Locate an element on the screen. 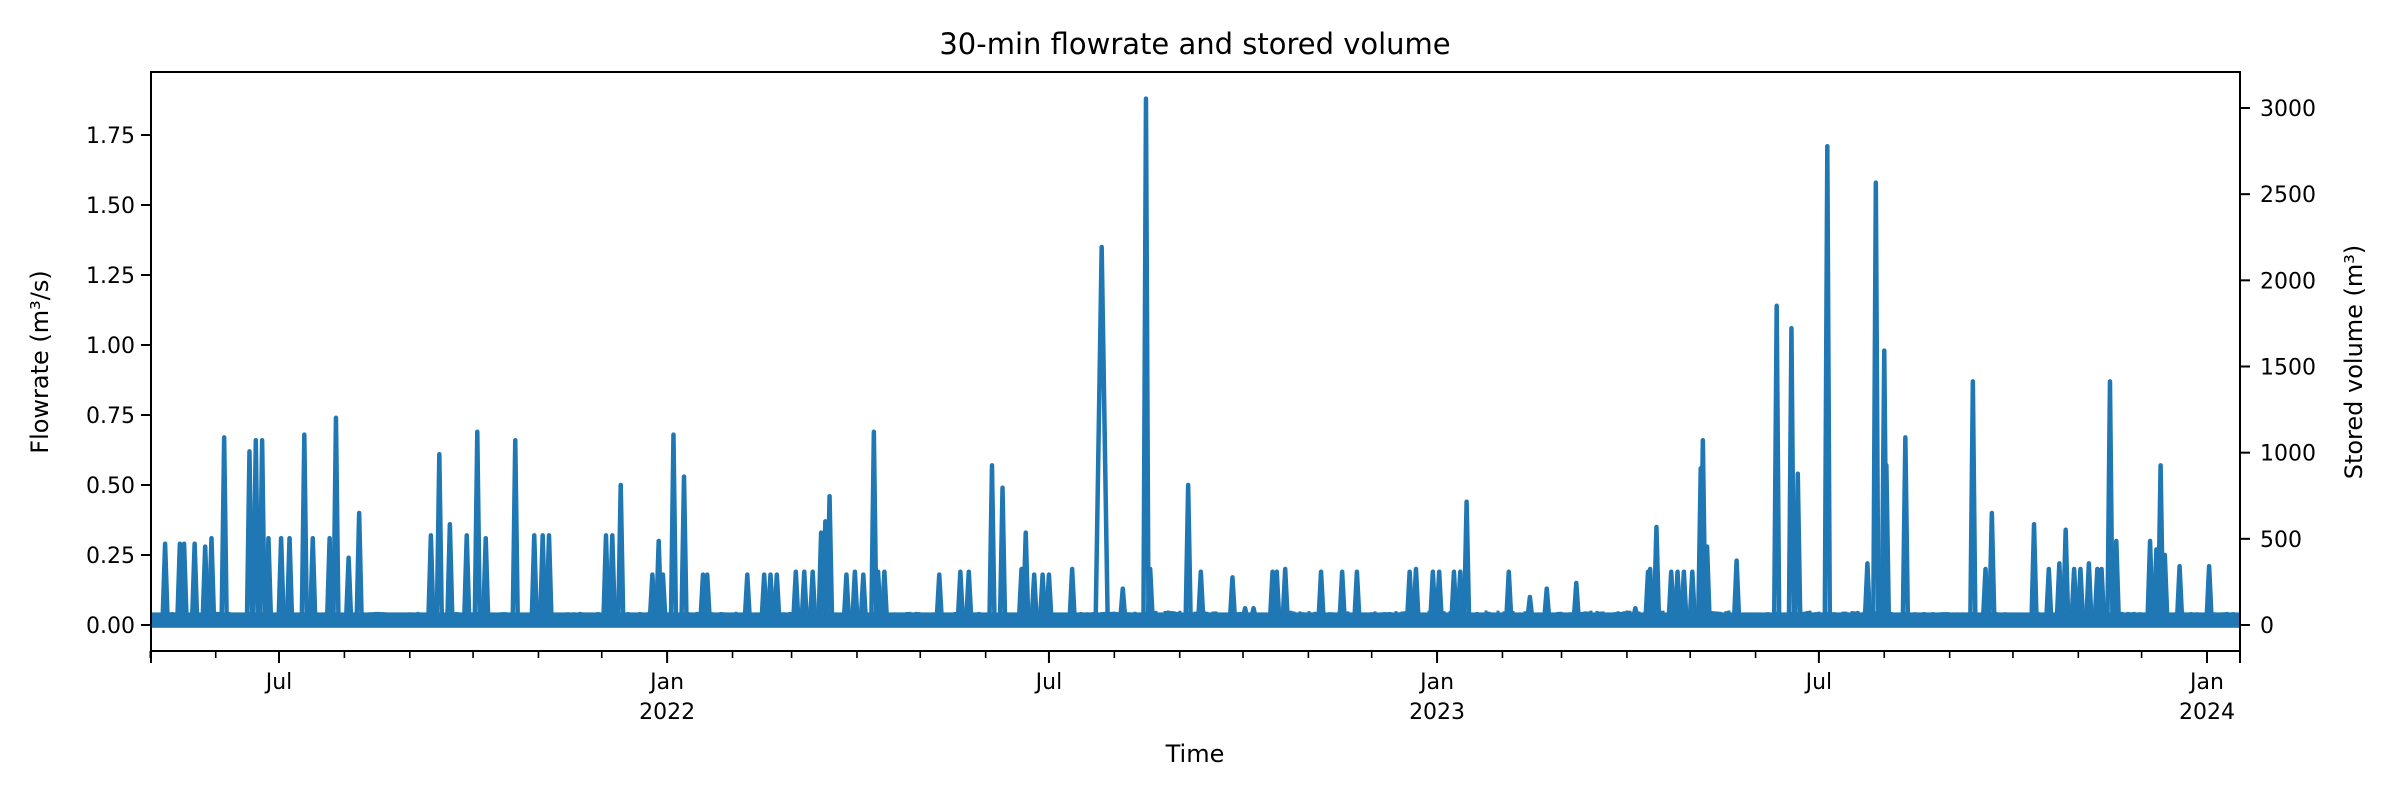 The width and height of the screenshot is (2400, 800). y-tick-label: 0.75 is located at coordinates (110, 416).